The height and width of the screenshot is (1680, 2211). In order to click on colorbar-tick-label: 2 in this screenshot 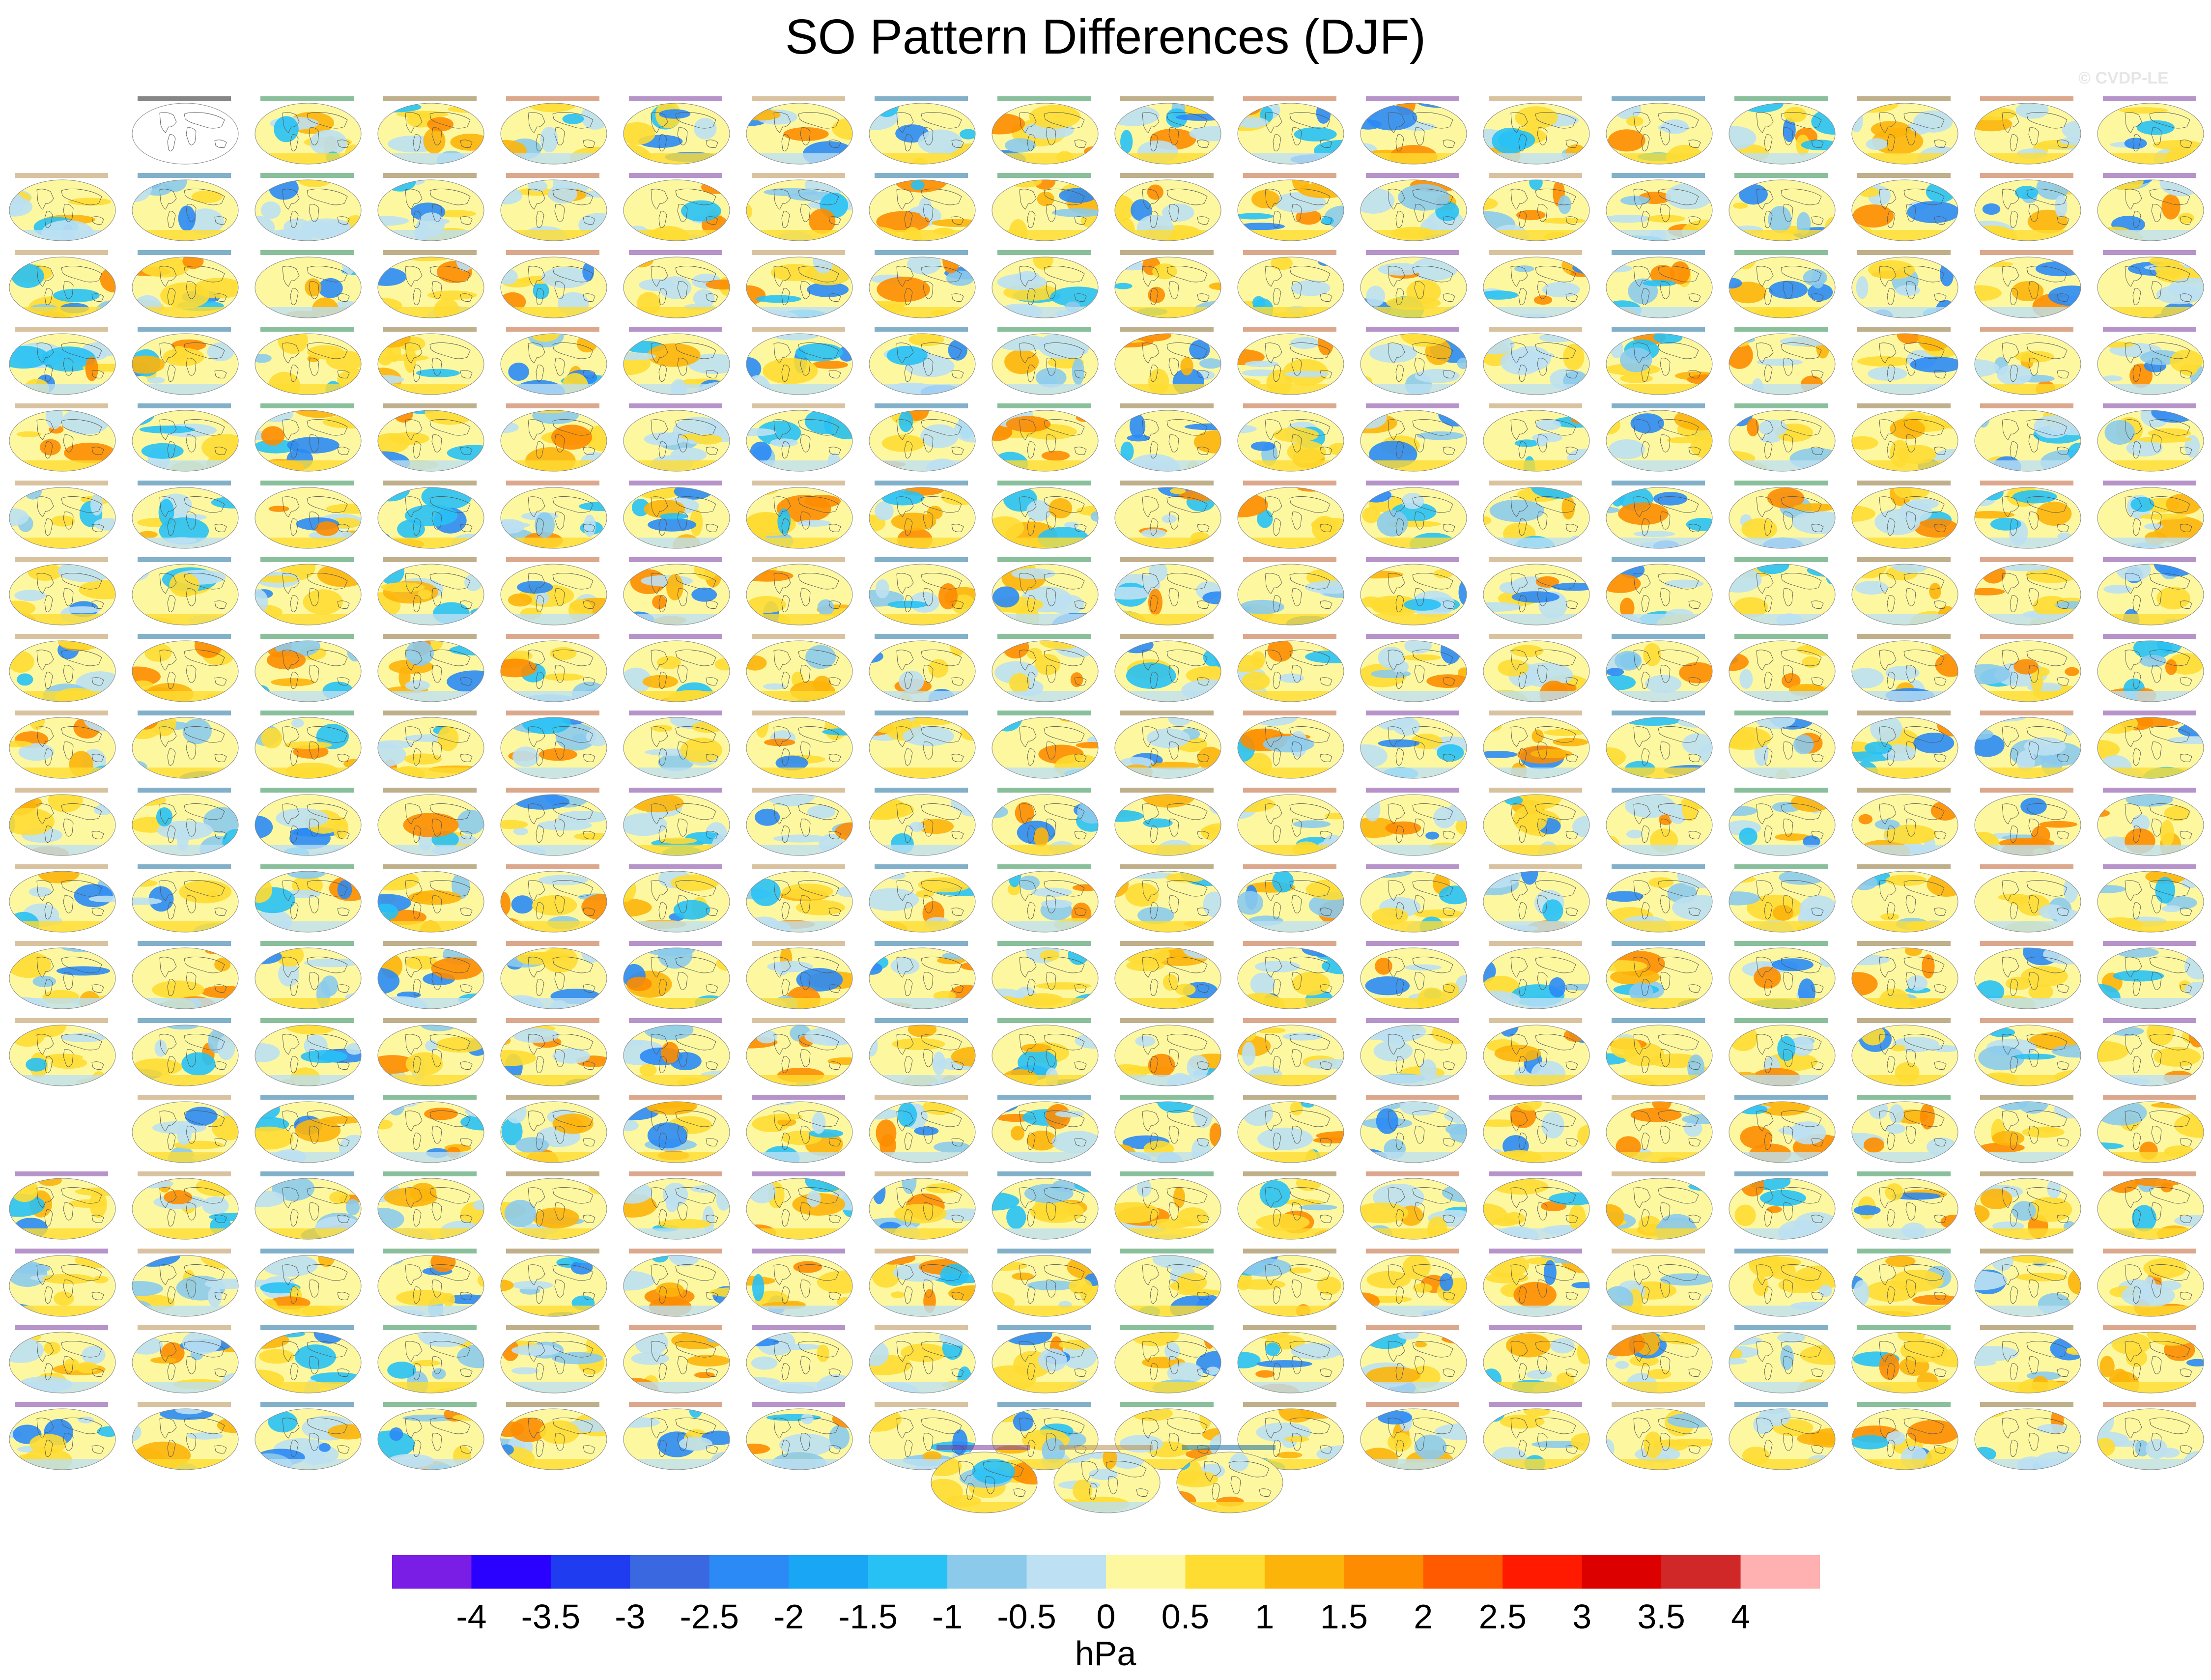, I will do `click(1423, 1616)`.